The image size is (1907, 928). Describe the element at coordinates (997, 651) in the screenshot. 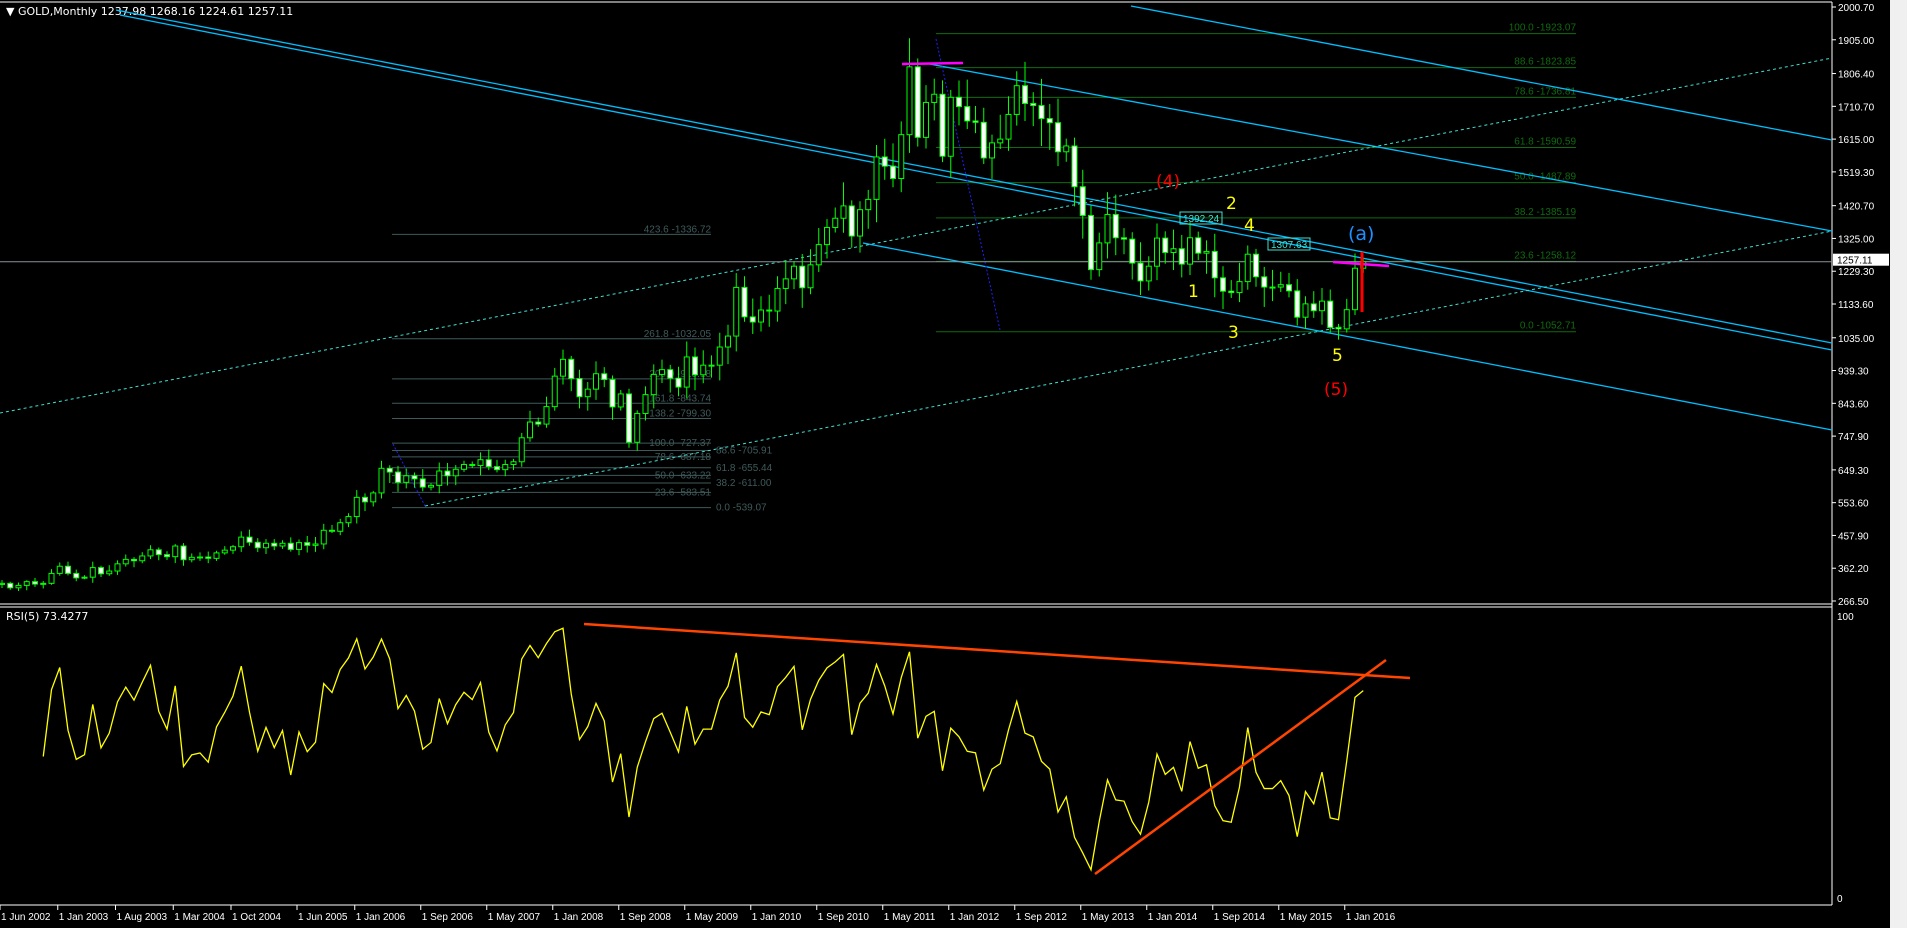

I see `rsi-resistance-trendline` at that location.